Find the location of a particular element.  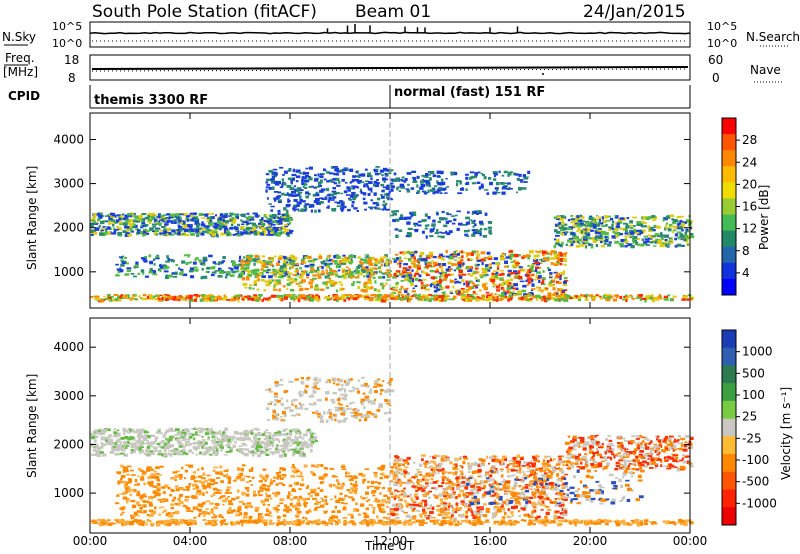

freq-label-1: Freq. is located at coordinates (20, 58).